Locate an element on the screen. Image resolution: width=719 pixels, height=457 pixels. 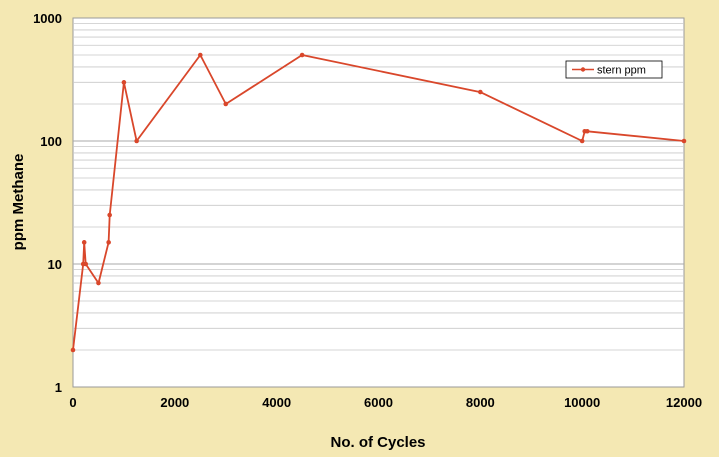
x-tick-label: 8000 is located at coordinates (480, 402).